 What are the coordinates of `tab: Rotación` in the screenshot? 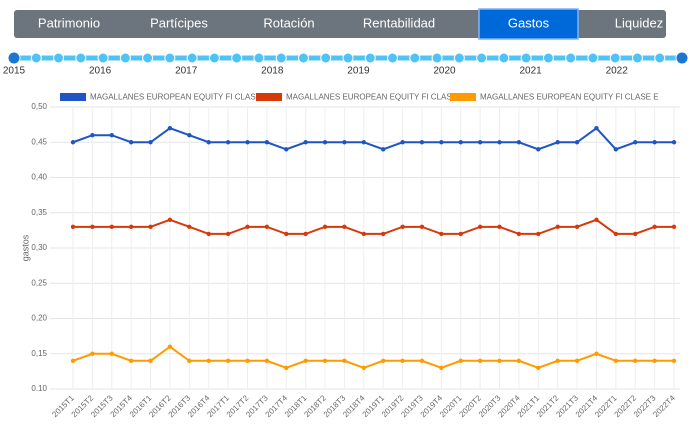 It's located at (288, 22).